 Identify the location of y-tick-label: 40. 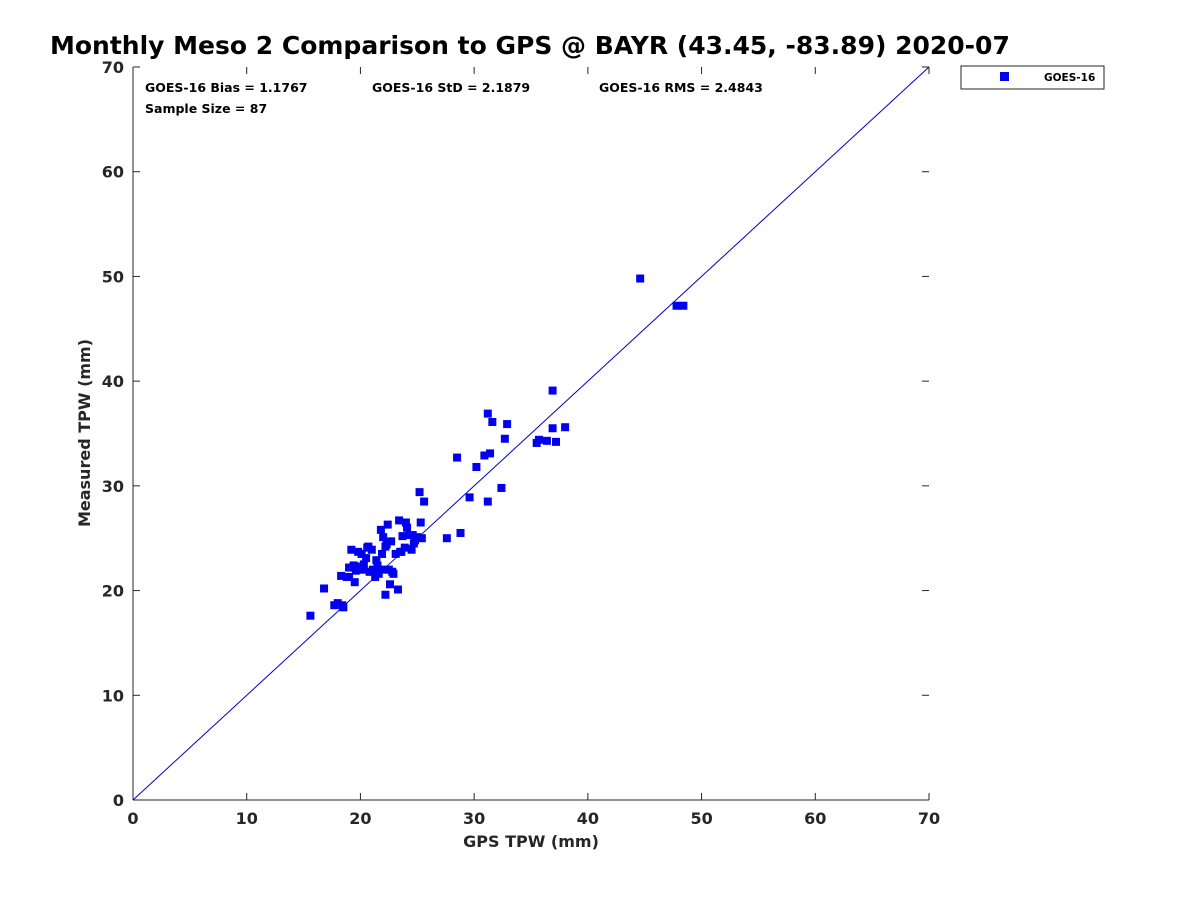
(113, 381).